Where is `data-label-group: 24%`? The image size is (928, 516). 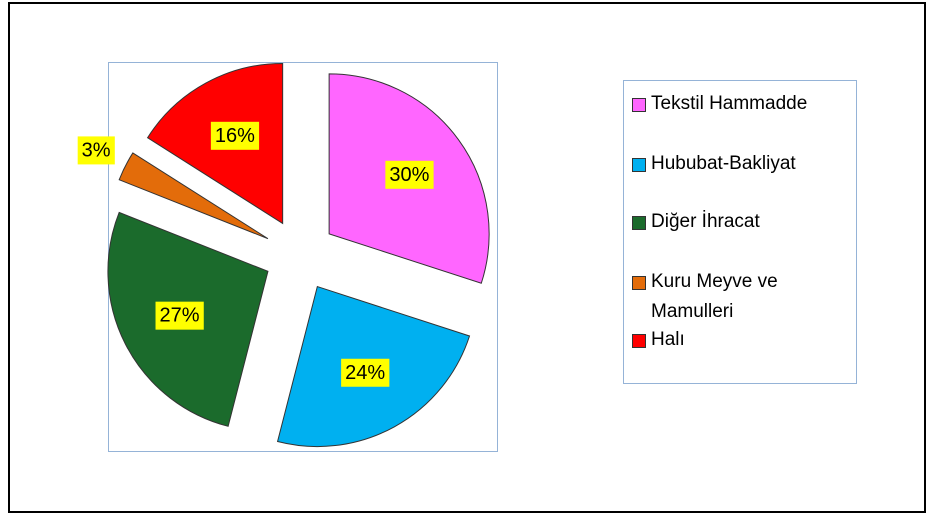
data-label-group: 24% is located at coordinates (365, 372).